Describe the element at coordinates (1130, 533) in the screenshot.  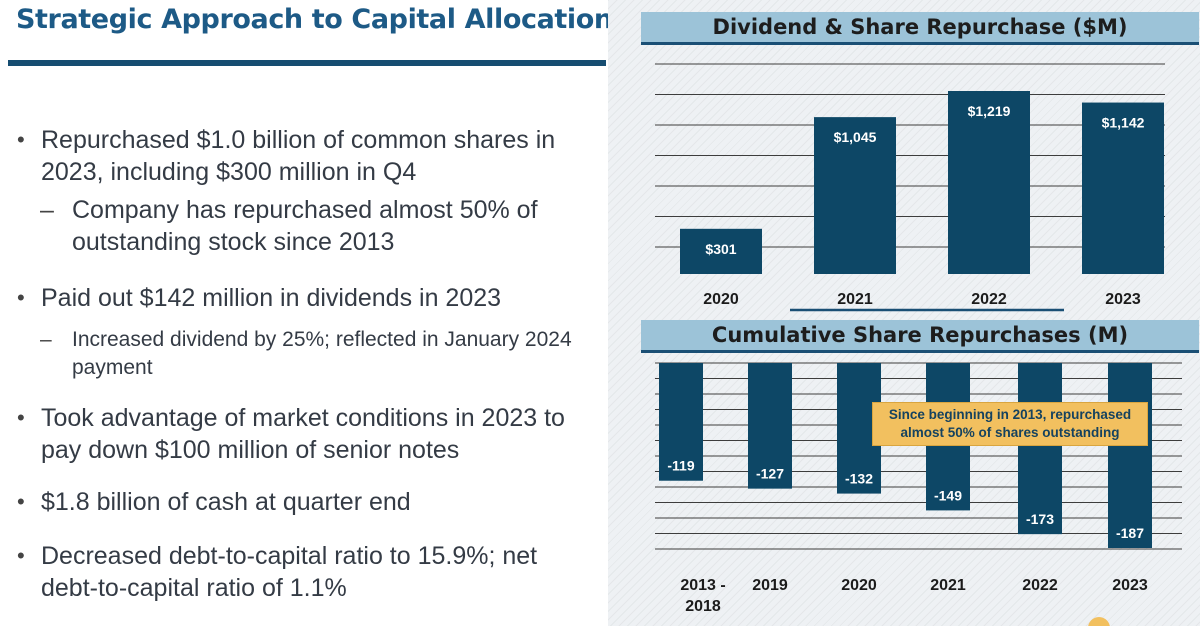
I see `data-label: -187` at that location.